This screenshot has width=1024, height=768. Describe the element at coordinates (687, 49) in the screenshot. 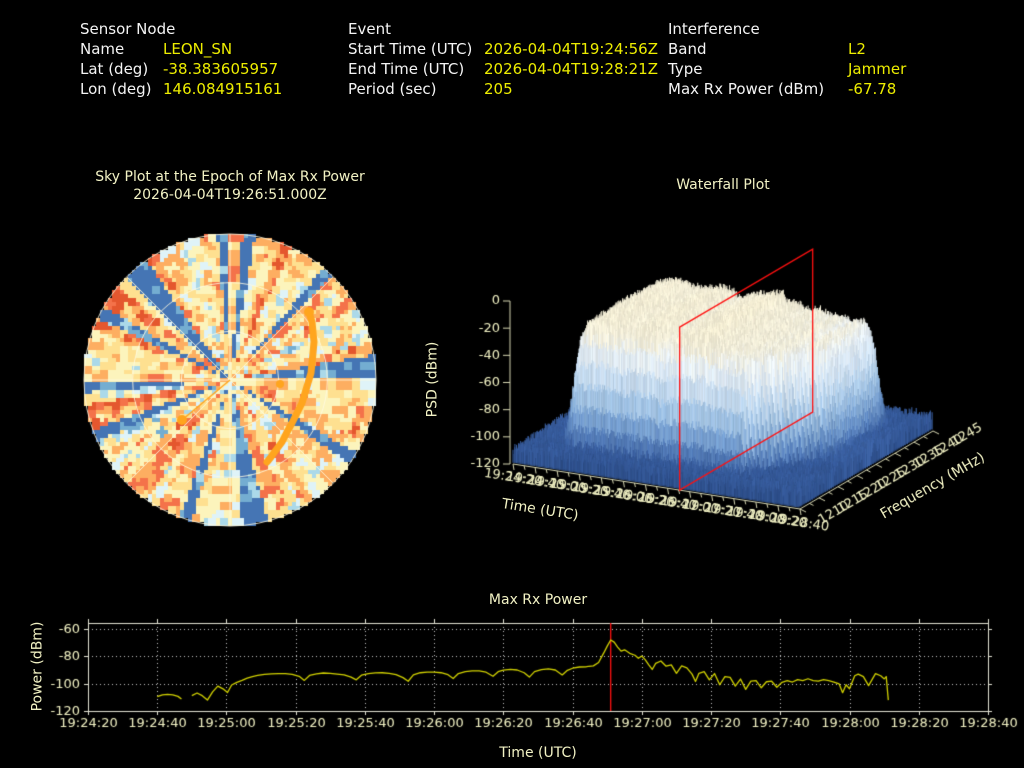

I see `interference-band-label: Band` at that location.